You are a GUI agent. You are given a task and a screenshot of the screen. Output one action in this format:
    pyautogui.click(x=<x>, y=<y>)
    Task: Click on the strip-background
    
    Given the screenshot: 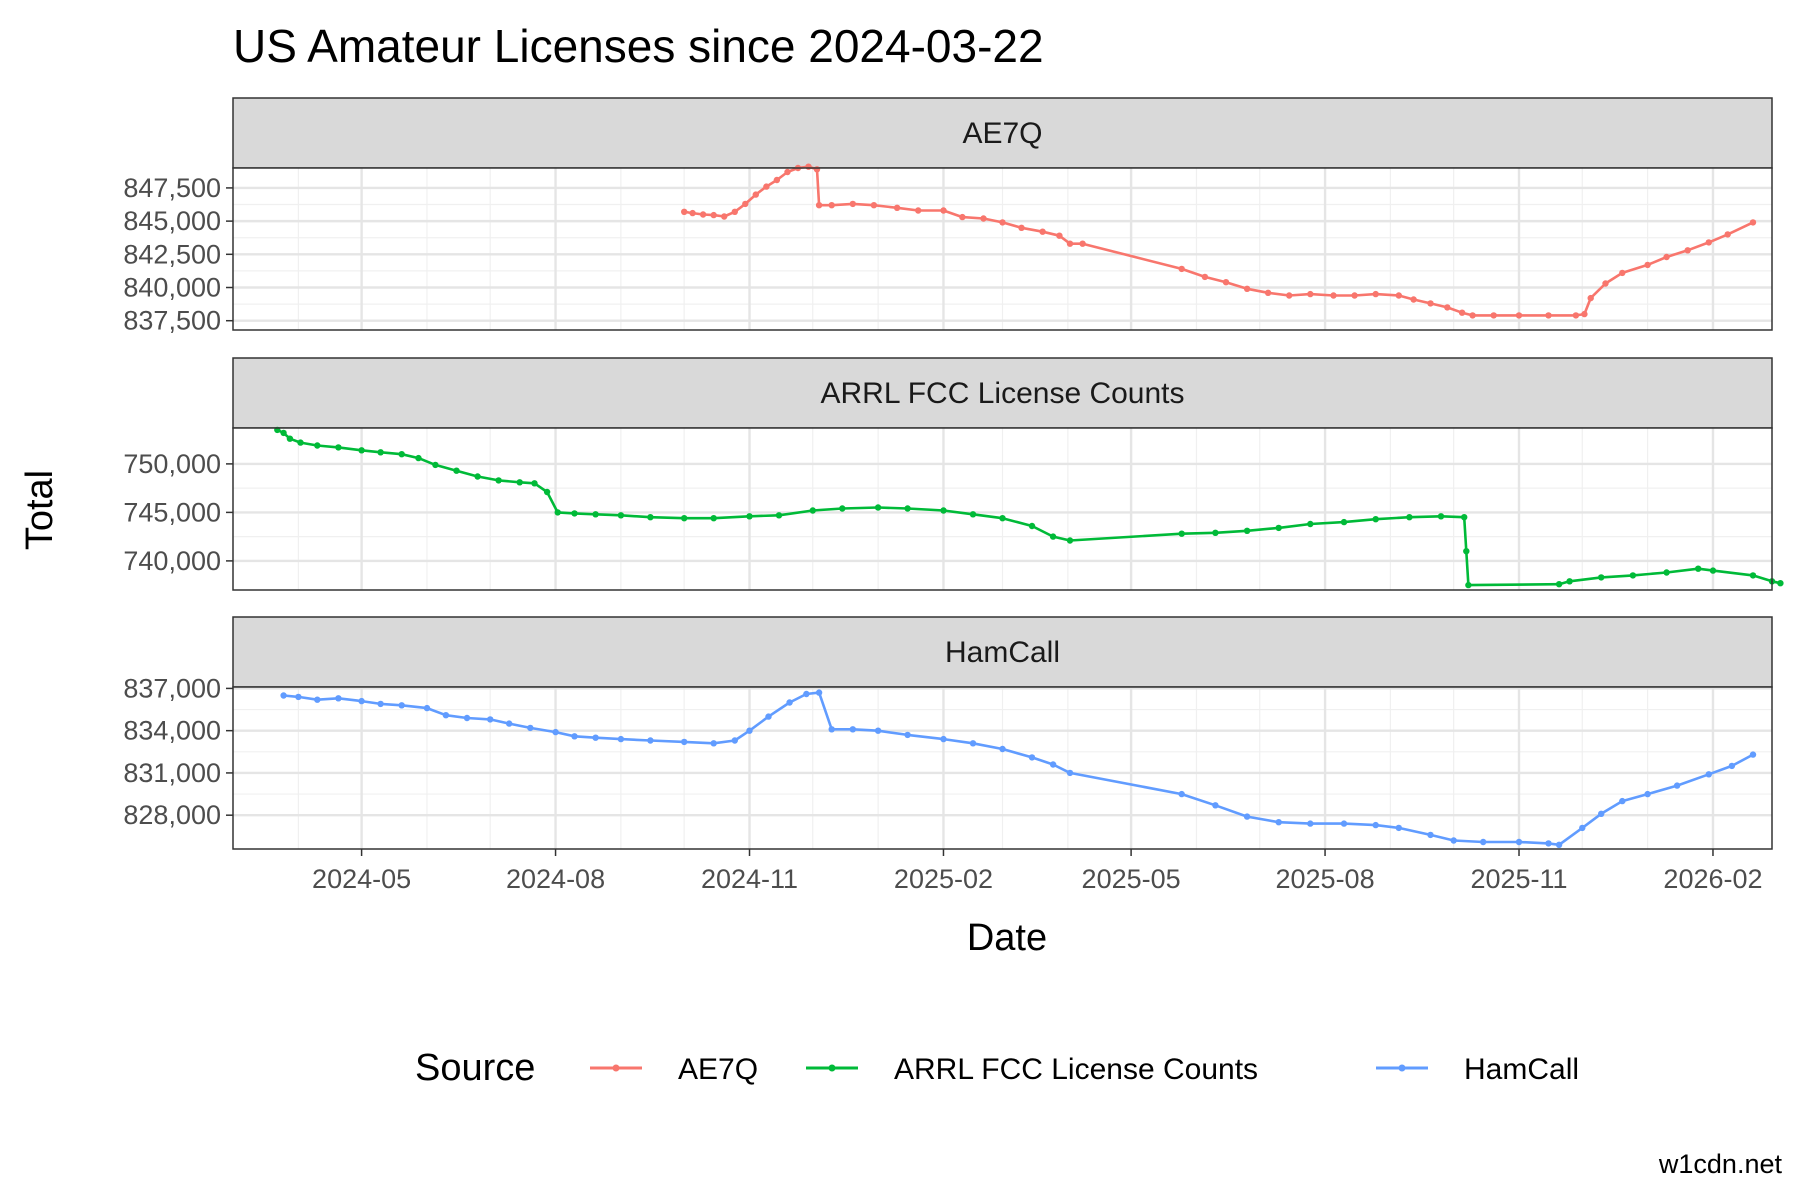 What is the action you would take?
    pyautogui.click(x=1002, y=652)
    